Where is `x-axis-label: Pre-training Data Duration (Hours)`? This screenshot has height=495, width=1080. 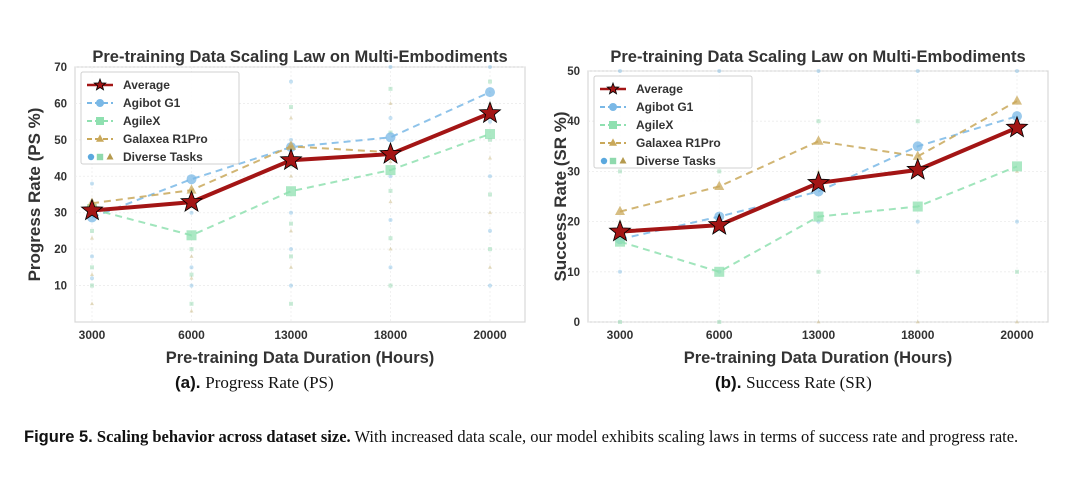 x-axis-label: Pre-training Data Duration (Hours) is located at coordinates (818, 358).